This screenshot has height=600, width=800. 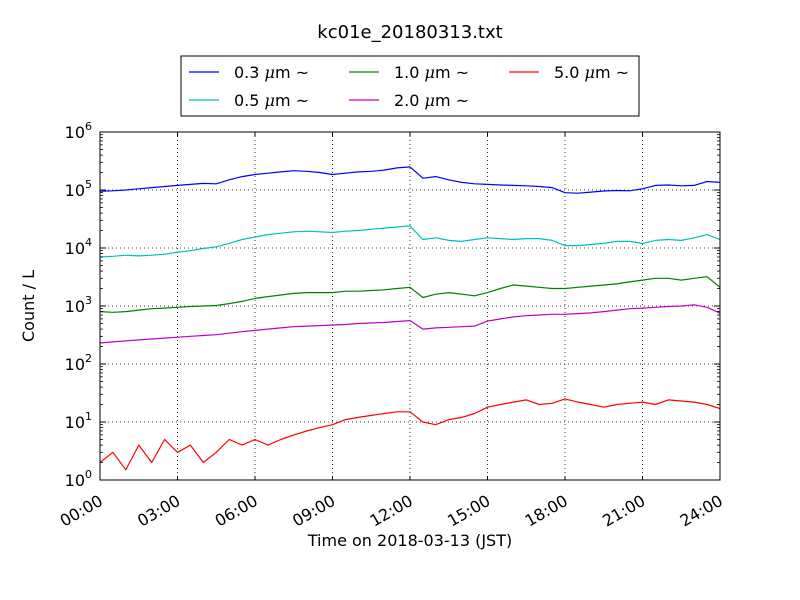 What do you see at coordinates (431, 100) in the screenshot?
I see `legend-label: 2.0 μm ~` at bounding box center [431, 100].